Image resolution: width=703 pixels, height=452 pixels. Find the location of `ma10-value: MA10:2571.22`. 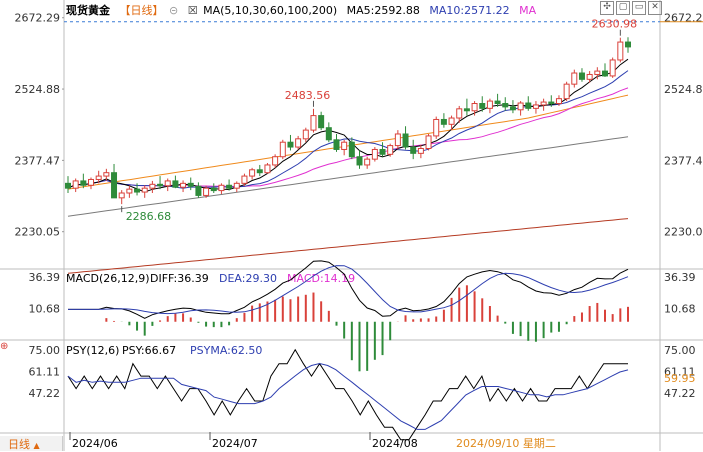

ma10-value: MA10:2571.22 is located at coordinates (469, 10).